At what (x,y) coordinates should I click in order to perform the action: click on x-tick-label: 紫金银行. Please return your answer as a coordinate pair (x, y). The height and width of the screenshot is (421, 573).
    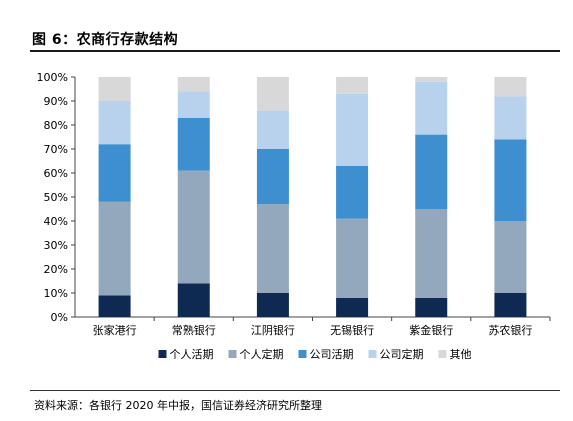
    Looking at the image, I should click on (431, 330).